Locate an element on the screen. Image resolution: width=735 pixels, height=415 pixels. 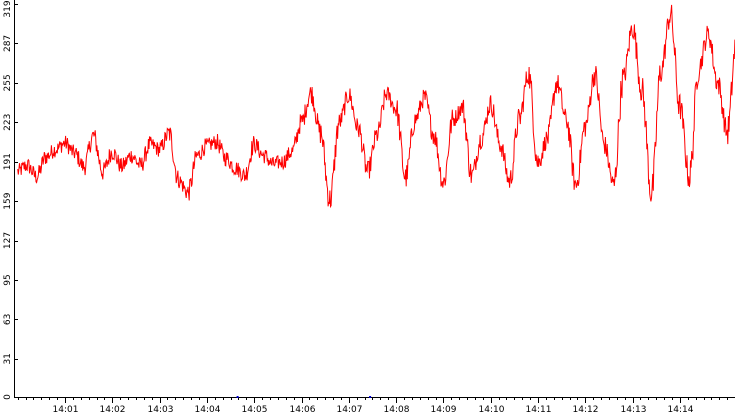
y-tick-label: 127 is located at coordinates (8, 240).